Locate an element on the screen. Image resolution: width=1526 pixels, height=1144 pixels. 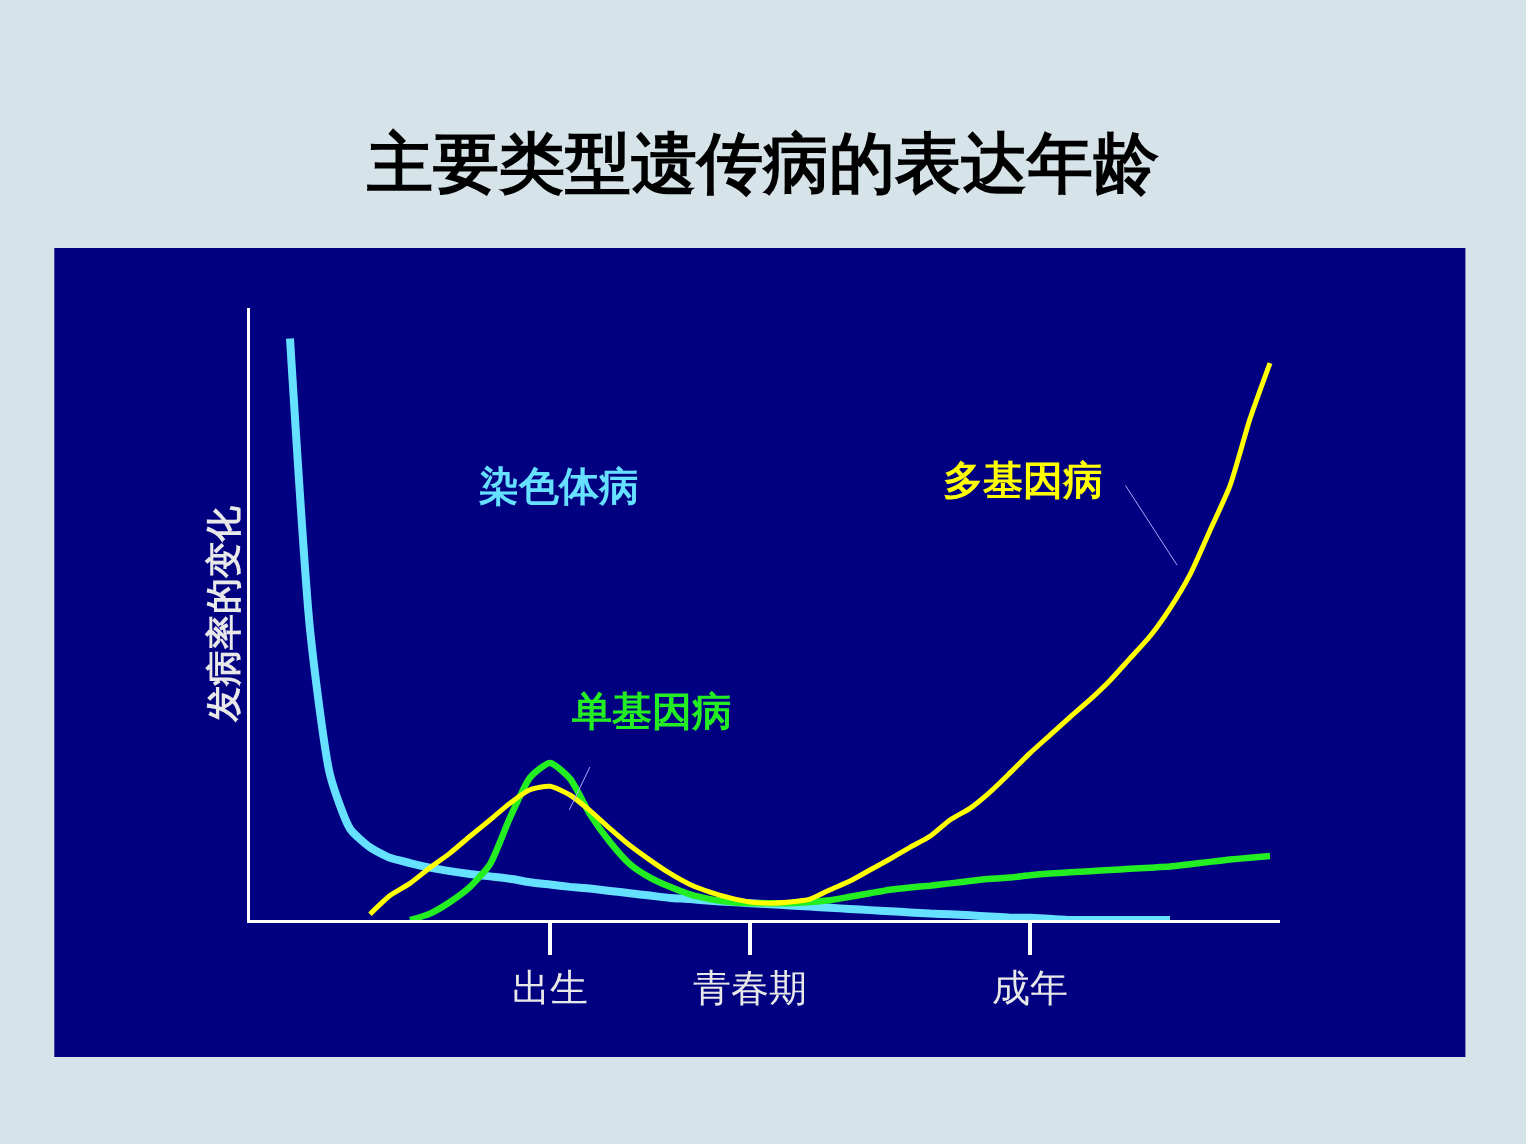
chart-title: 主要类型遗传病的表达年龄 is located at coordinates (762, 164).